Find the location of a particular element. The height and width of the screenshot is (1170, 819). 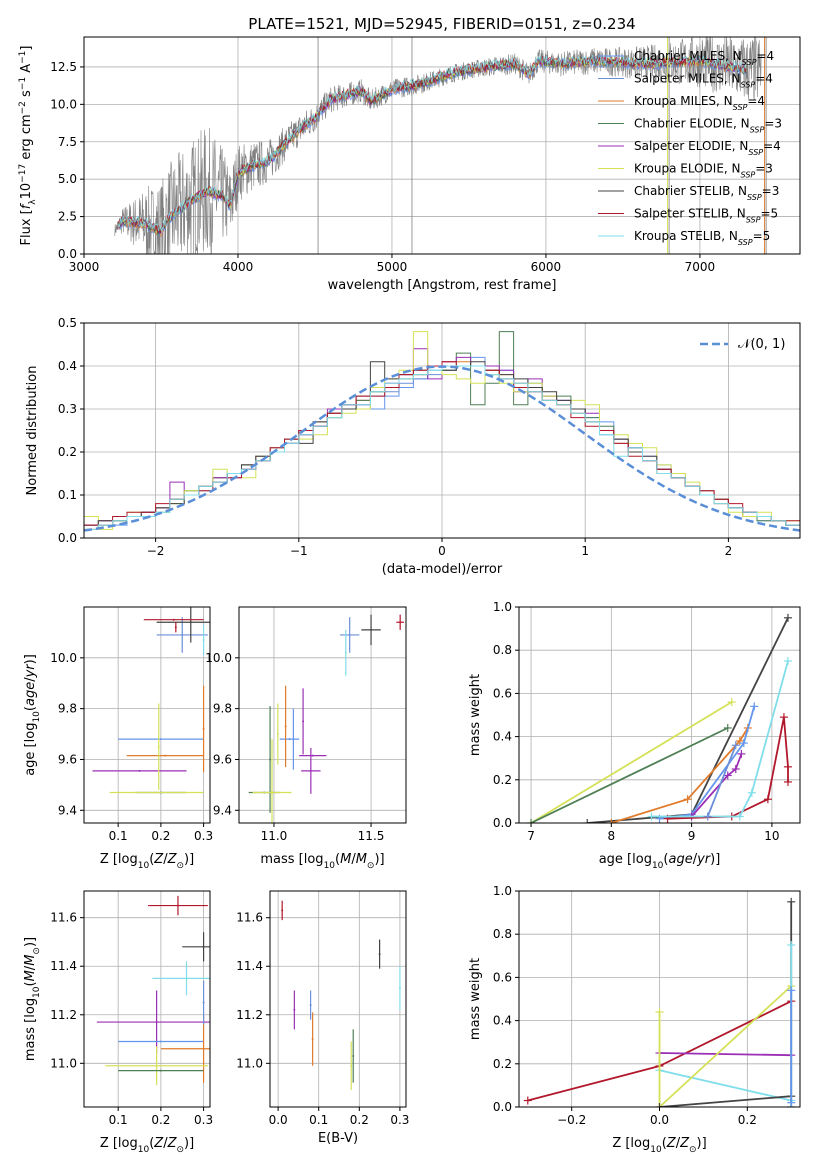

y-tick-label: 2.5 is located at coordinates (67, 217).